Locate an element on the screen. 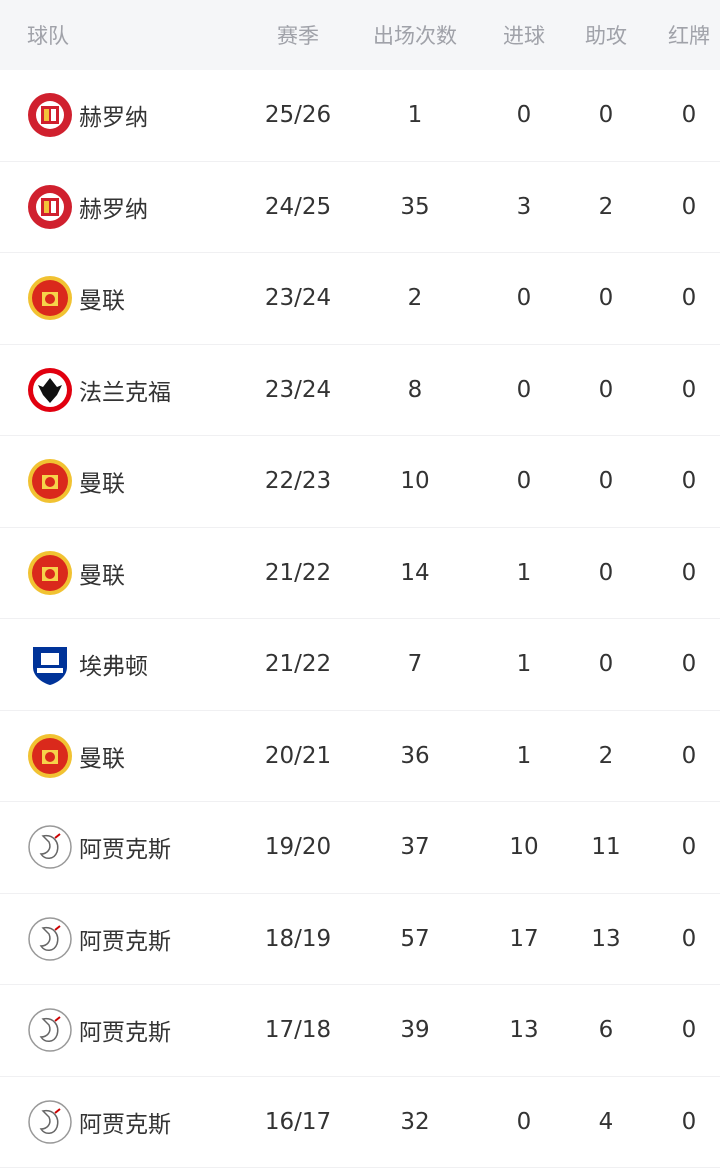  assists-cell: 6 is located at coordinates (606, 1030).